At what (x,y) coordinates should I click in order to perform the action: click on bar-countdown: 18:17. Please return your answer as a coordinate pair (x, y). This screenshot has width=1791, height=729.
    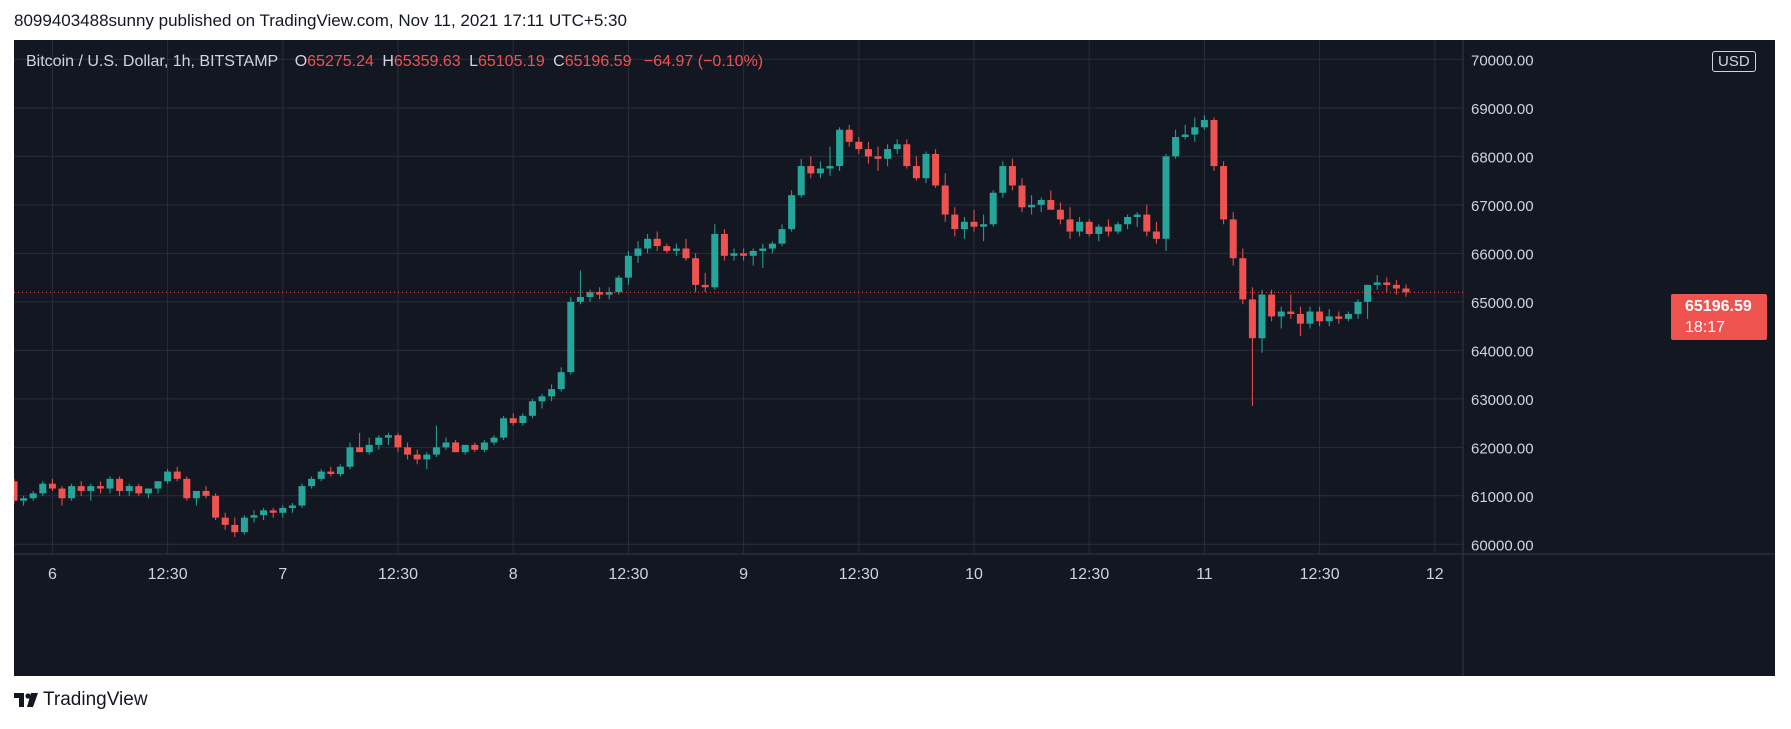
    Looking at the image, I should click on (1705, 327).